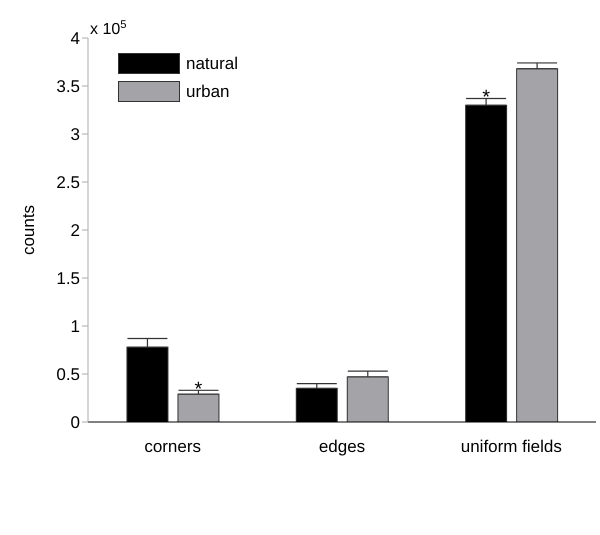  Describe the element at coordinates (75, 326) in the screenshot. I see `y-tick-label: 1` at that location.